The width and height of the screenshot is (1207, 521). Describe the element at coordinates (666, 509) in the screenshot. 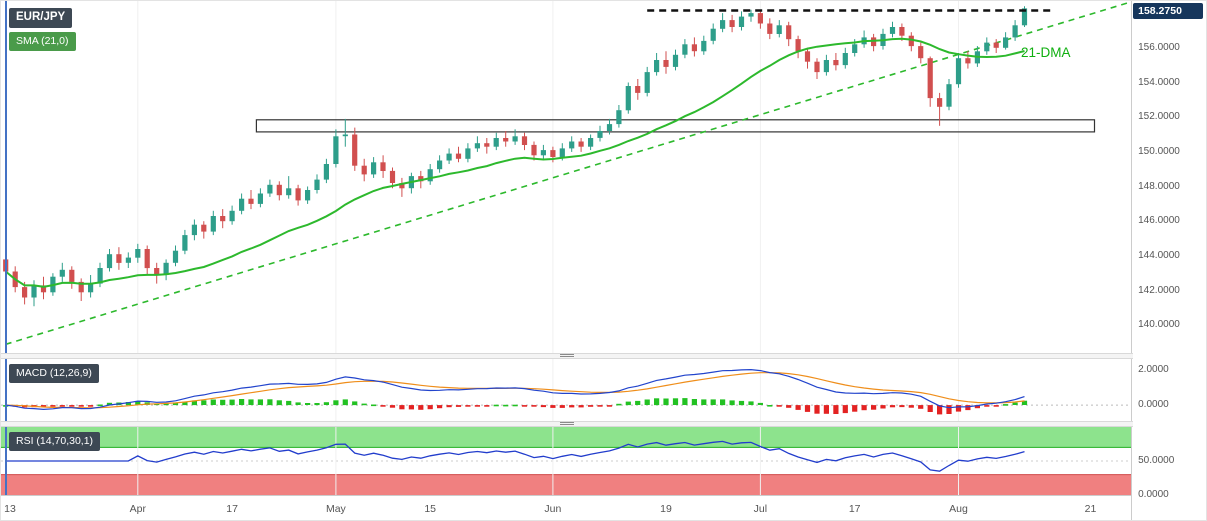

I see `time-axis-label: 19` at that location.